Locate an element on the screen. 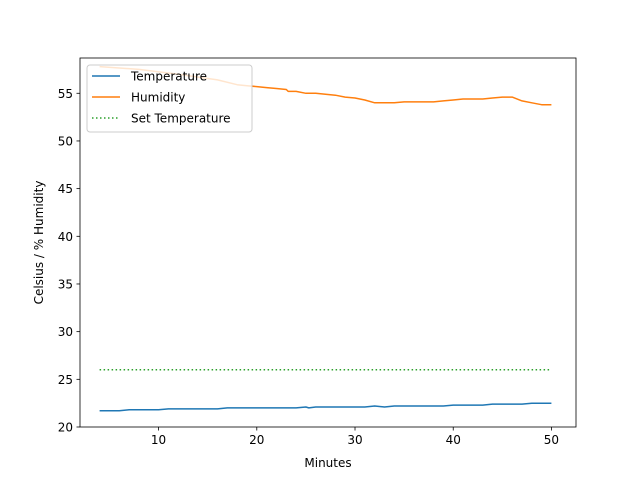  legend-box is located at coordinates (169, 98).